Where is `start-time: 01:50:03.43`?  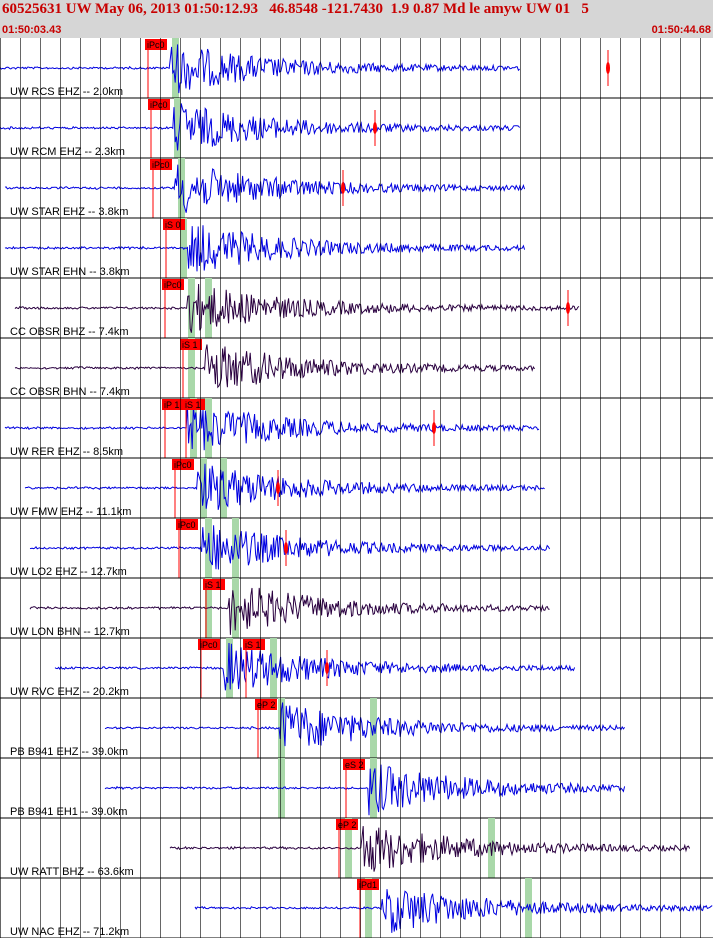
start-time: 01:50:03.43 is located at coordinates (32, 30).